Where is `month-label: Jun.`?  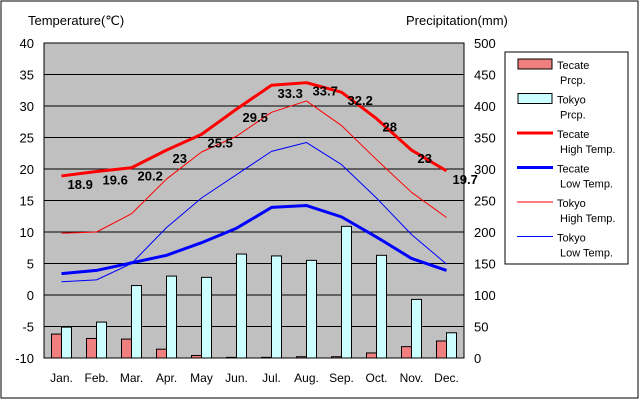
month-label: Jun. is located at coordinates (236, 378).